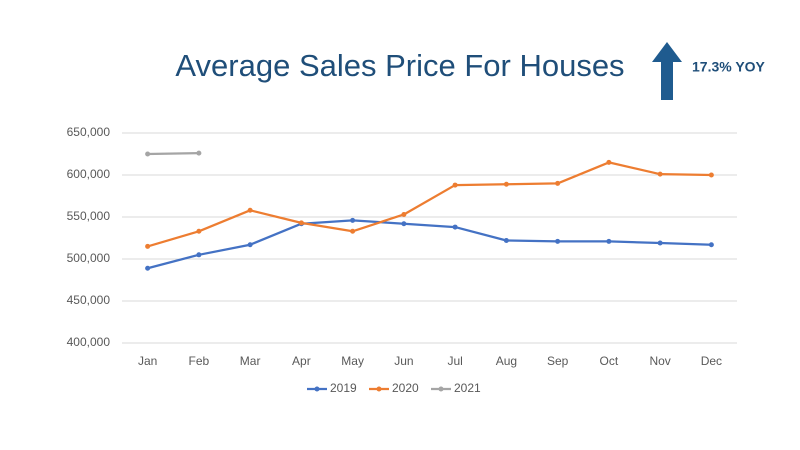 This screenshot has height=450, width=800. I want to click on y-tick-label: 550,000, so click(89, 216).